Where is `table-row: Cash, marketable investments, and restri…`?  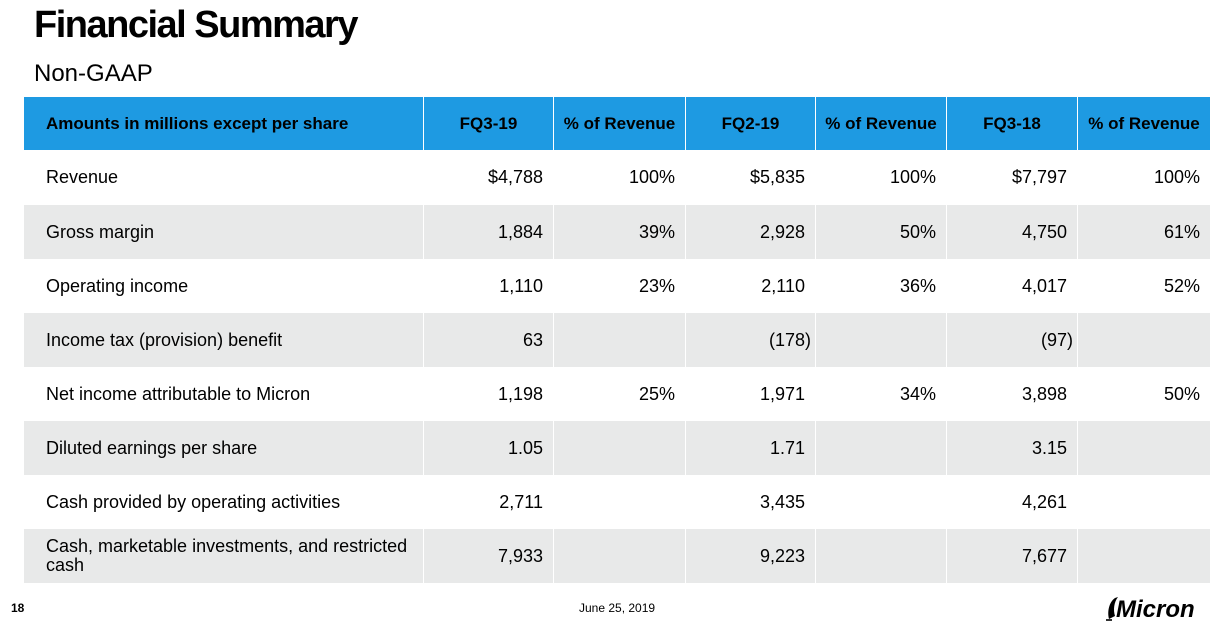
table-row: Cash, marketable investments, and restri… is located at coordinates (617, 556).